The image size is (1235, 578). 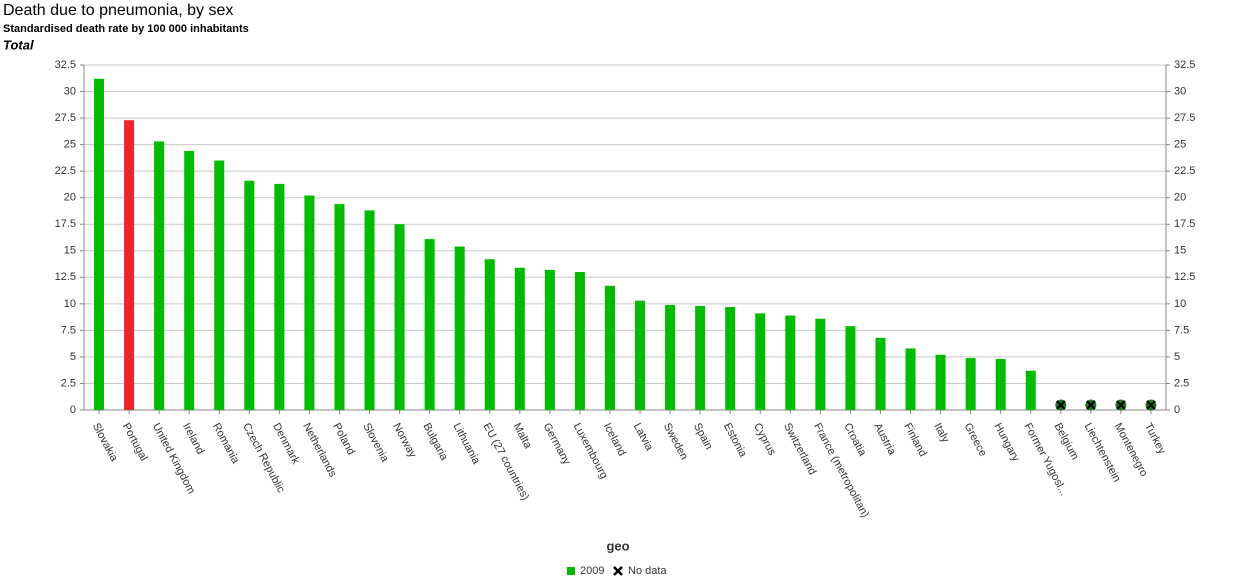 What do you see at coordinates (70, 145) in the screenshot?
I see `y-tick-label: 25` at bounding box center [70, 145].